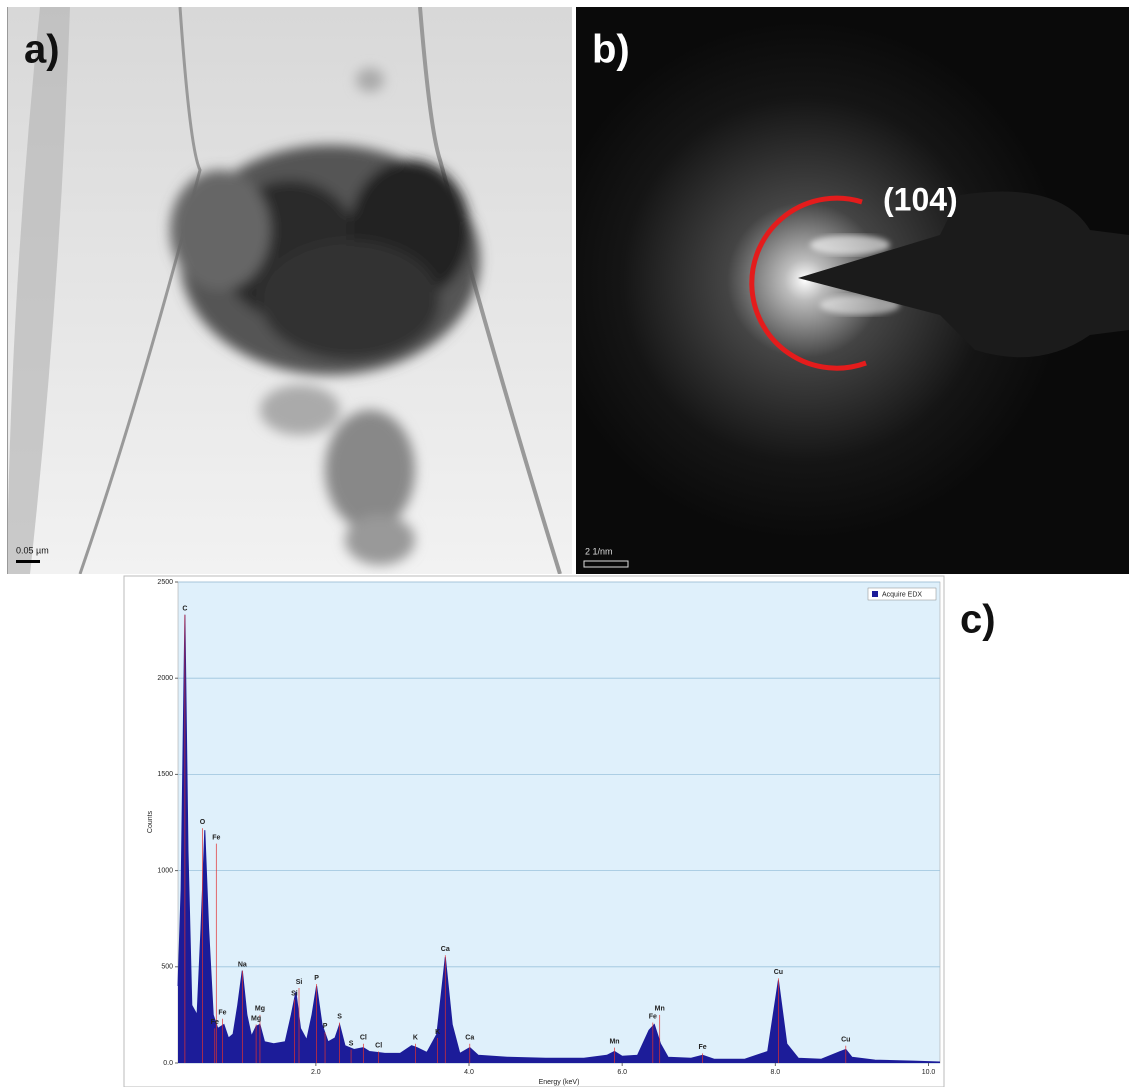 Image resolution: width=1129 pixels, height=1087 pixels. I want to click on panel-label: a), so click(42, 50).